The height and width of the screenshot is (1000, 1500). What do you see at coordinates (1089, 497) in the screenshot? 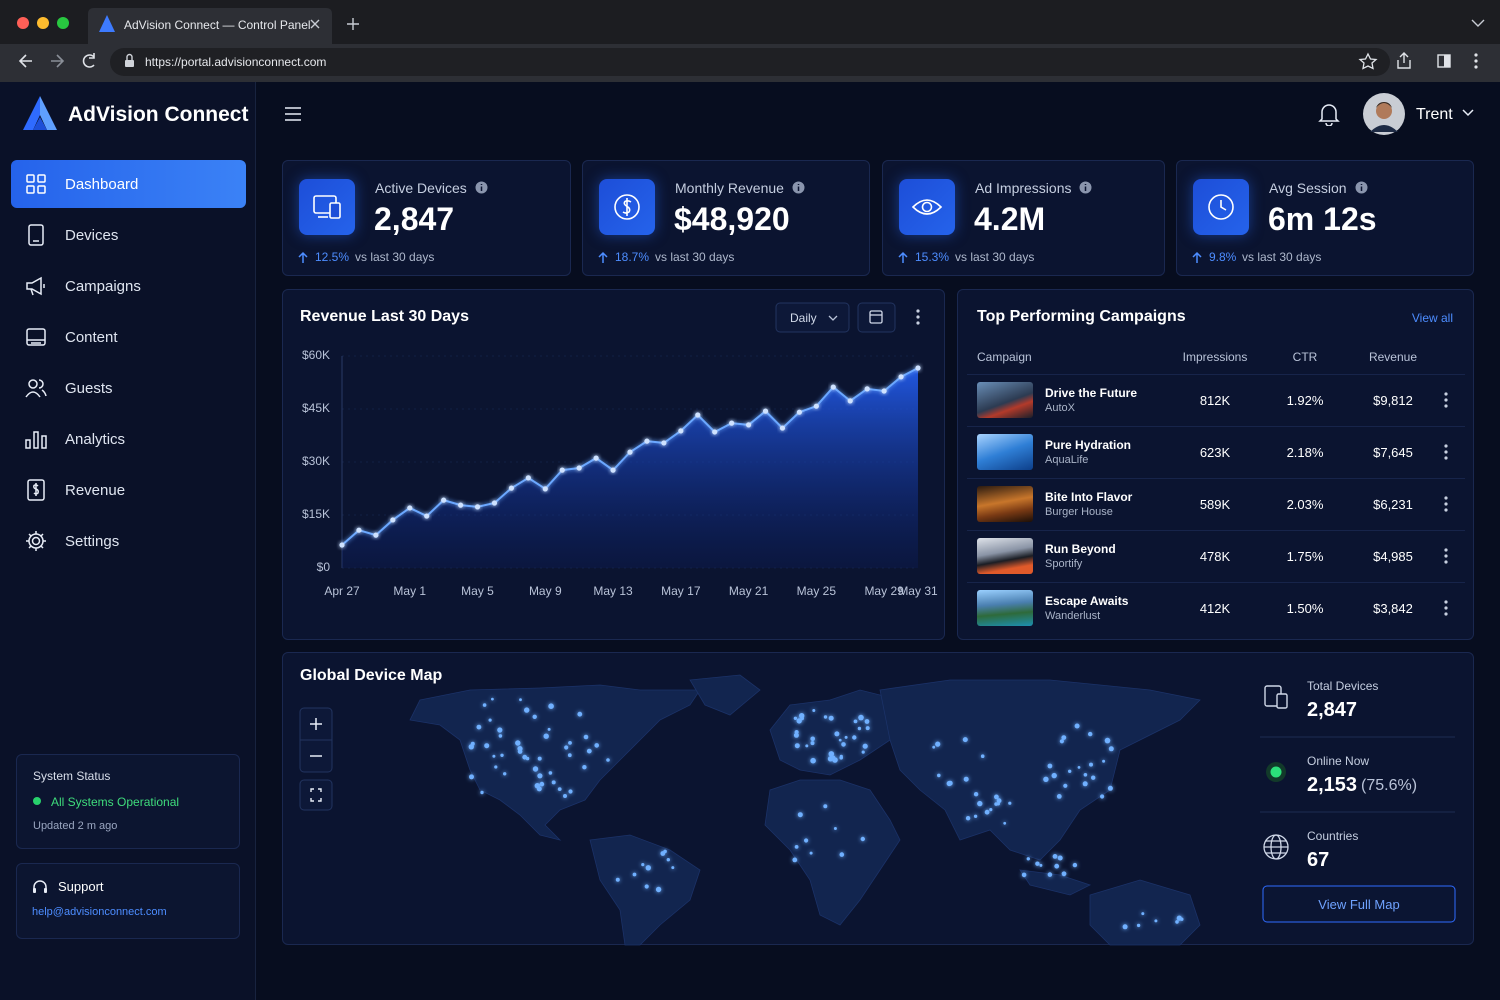
I see `campaign-name: Bite Into Flavor` at bounding box center [1089, 497].